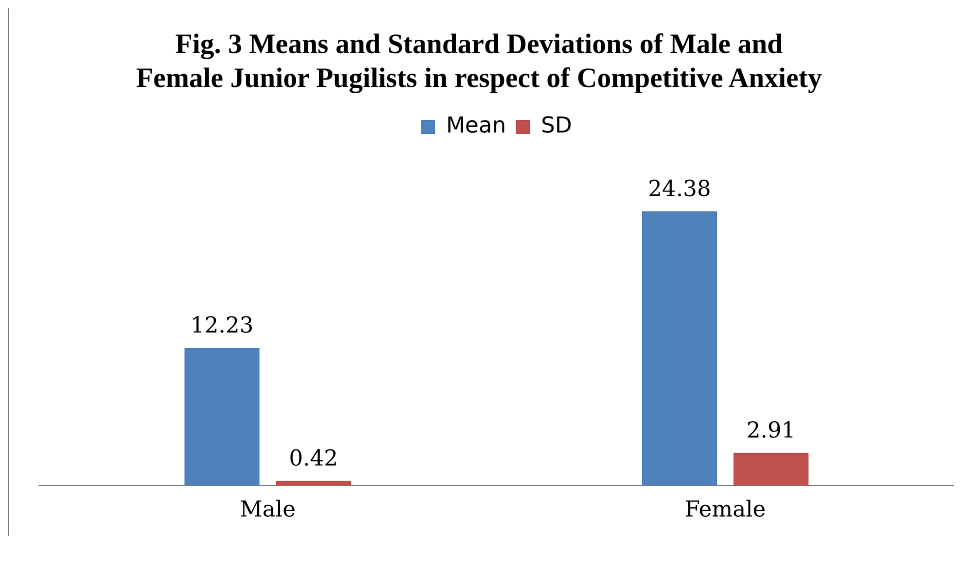 This screenshot has width=961, height=581. I want to click on data-label: 12.23, so click(222, 326).